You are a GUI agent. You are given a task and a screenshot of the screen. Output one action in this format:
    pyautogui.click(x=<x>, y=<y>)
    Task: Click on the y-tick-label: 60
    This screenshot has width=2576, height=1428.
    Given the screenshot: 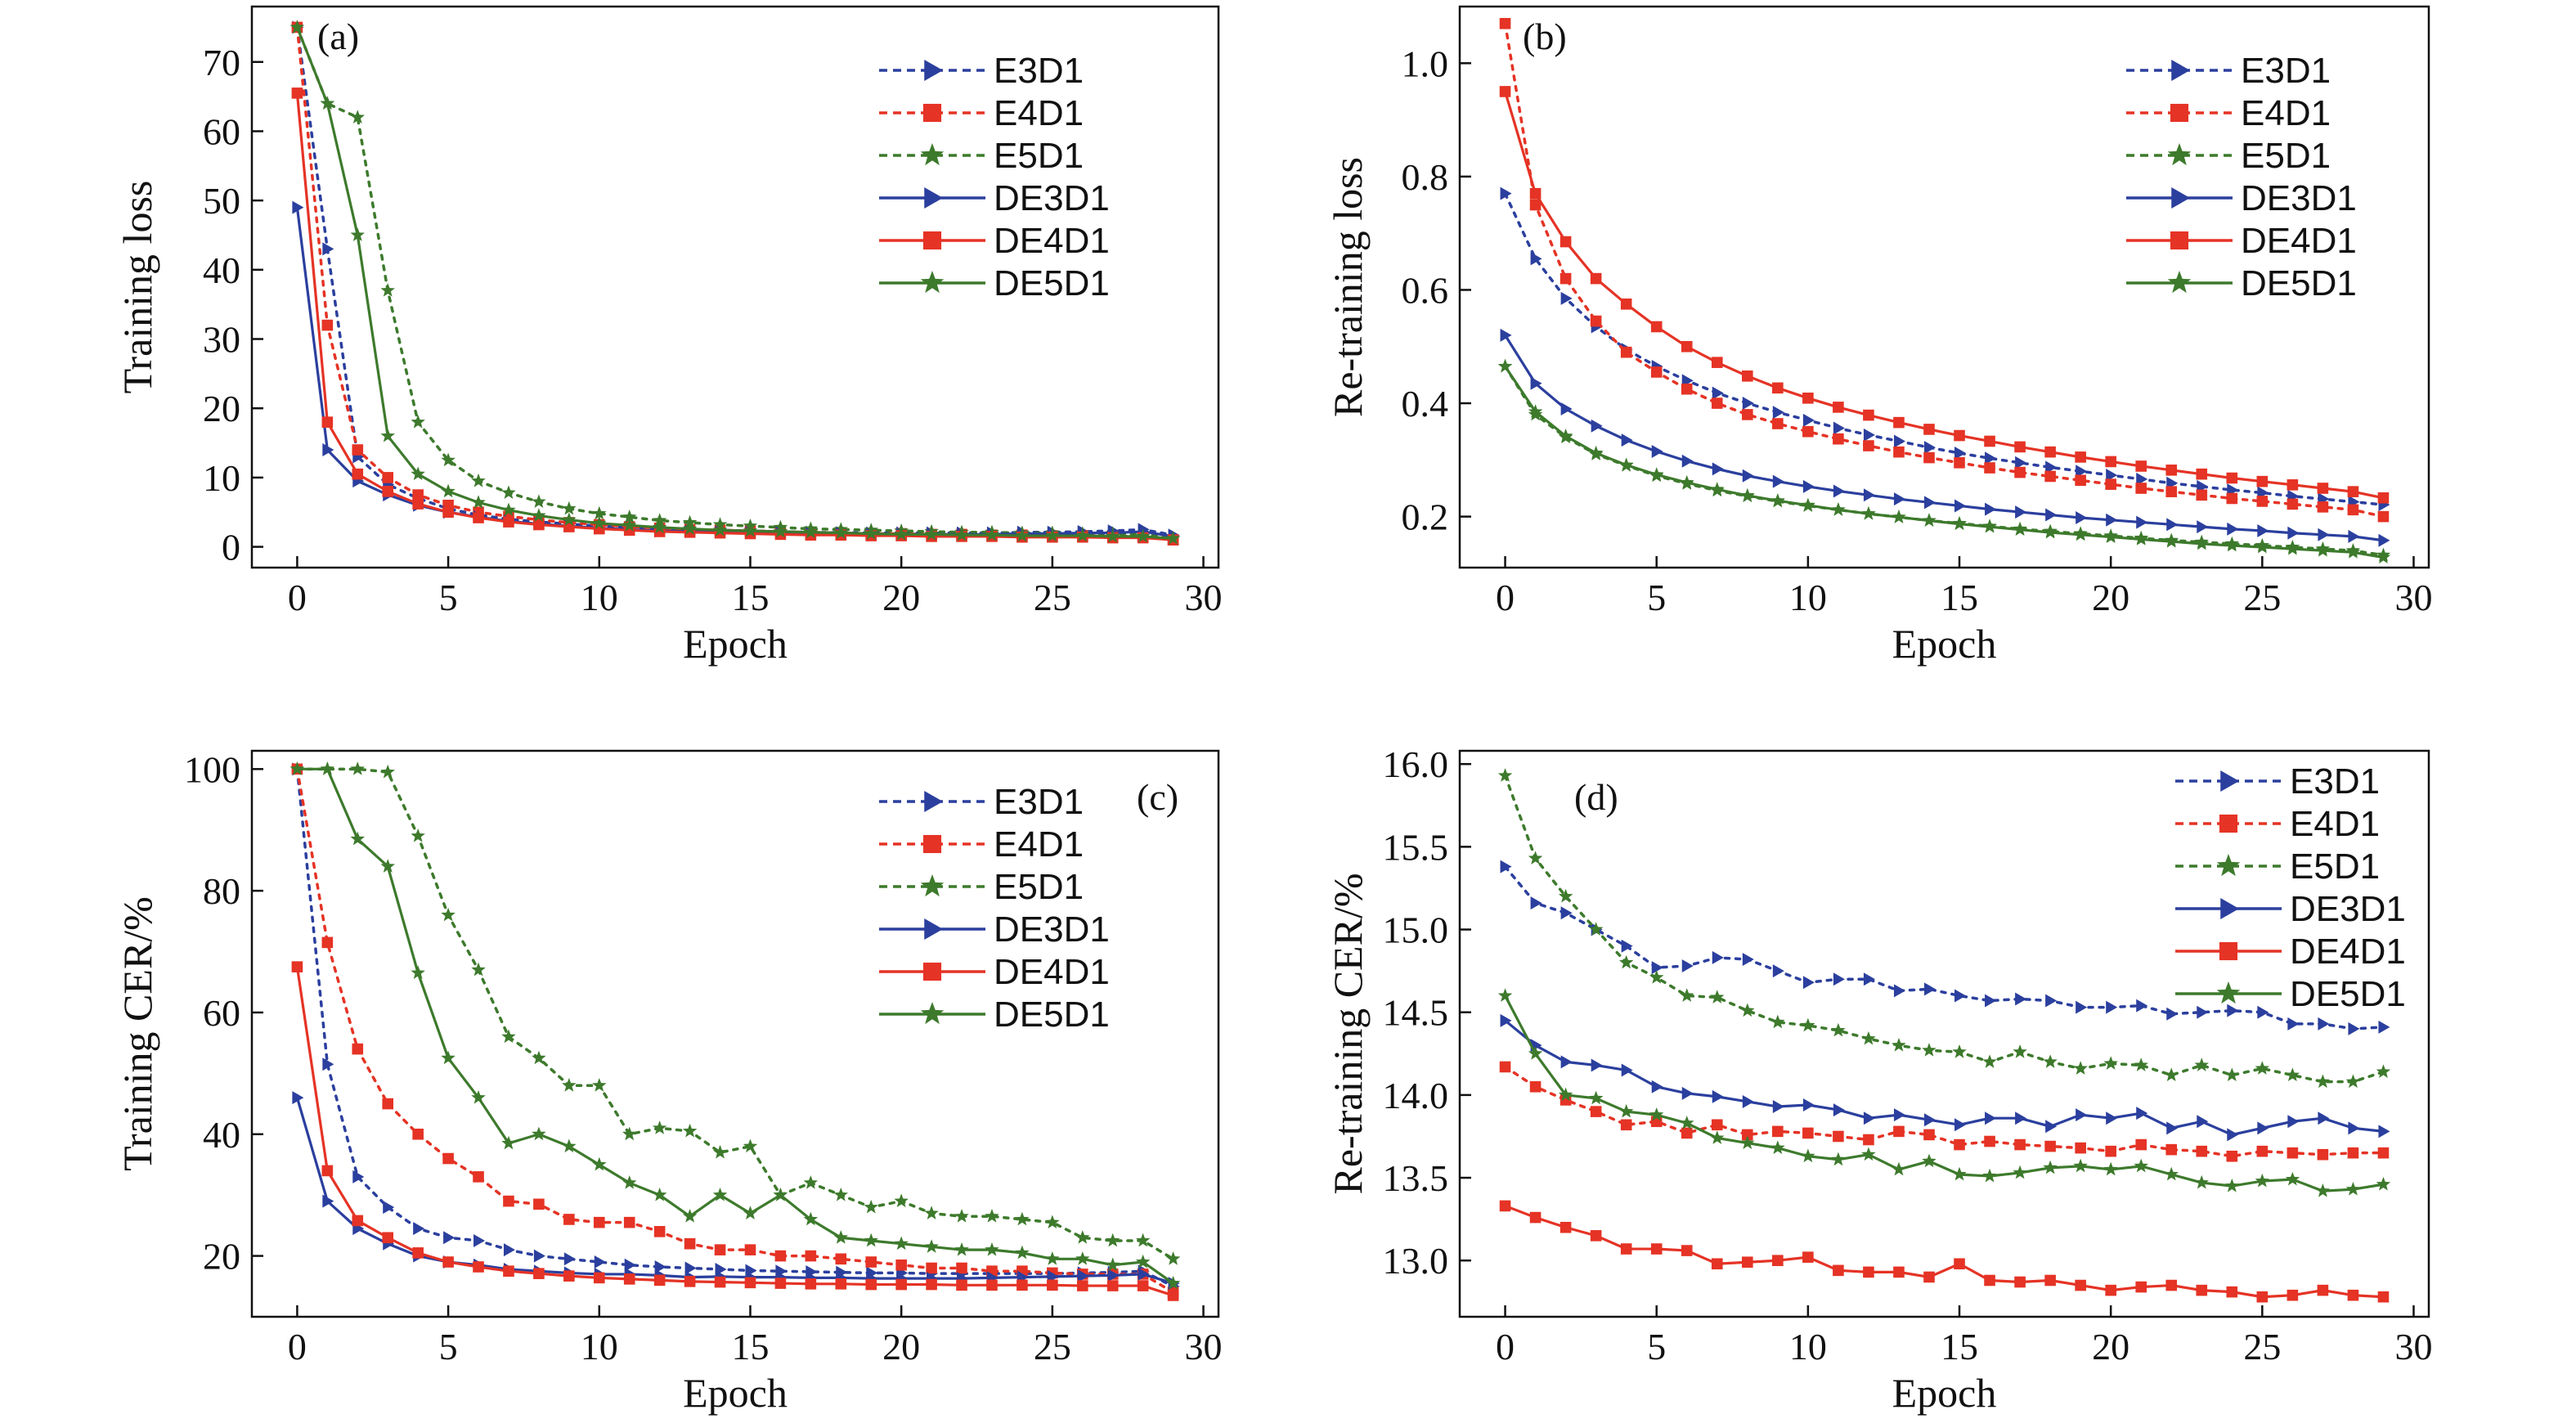 What is the action you would take?
    pyautogui.click(x=221, y=1013)
    